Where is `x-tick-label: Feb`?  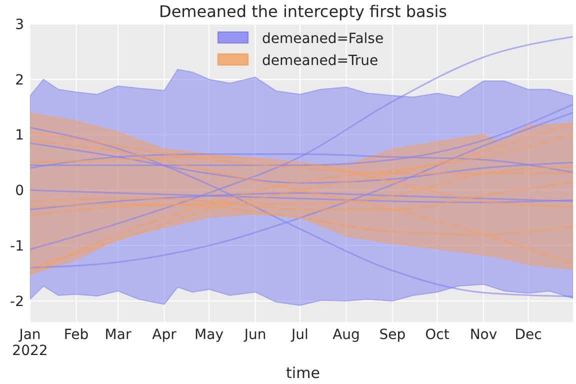
x-tick-label: Feb is located at coordinates (76, 335).